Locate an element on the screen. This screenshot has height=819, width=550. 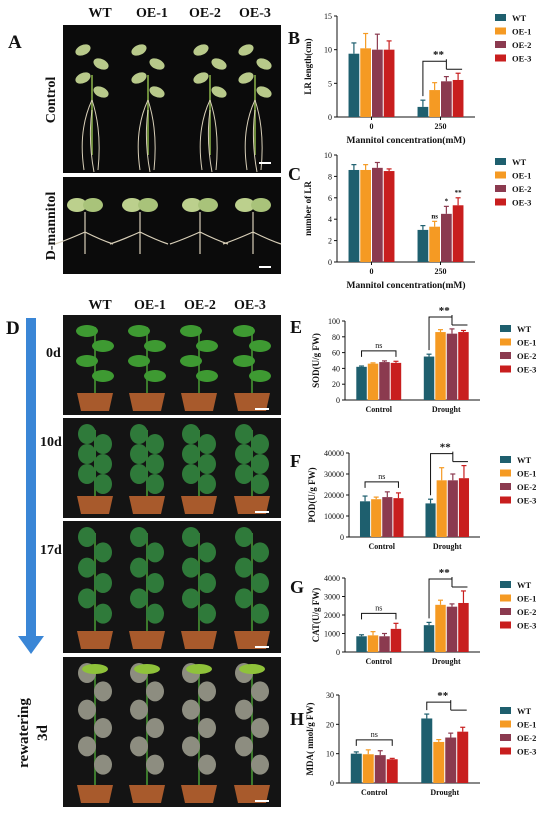
legend-label: OE-3 is located at coordinates (521, 203).